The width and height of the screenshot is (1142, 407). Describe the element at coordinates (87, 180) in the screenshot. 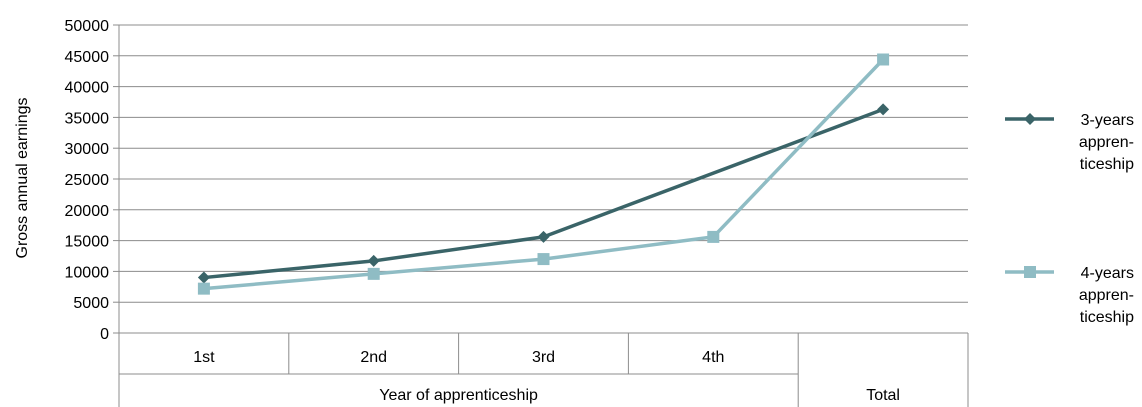

I see `y-tick-label: 25000` at that location.